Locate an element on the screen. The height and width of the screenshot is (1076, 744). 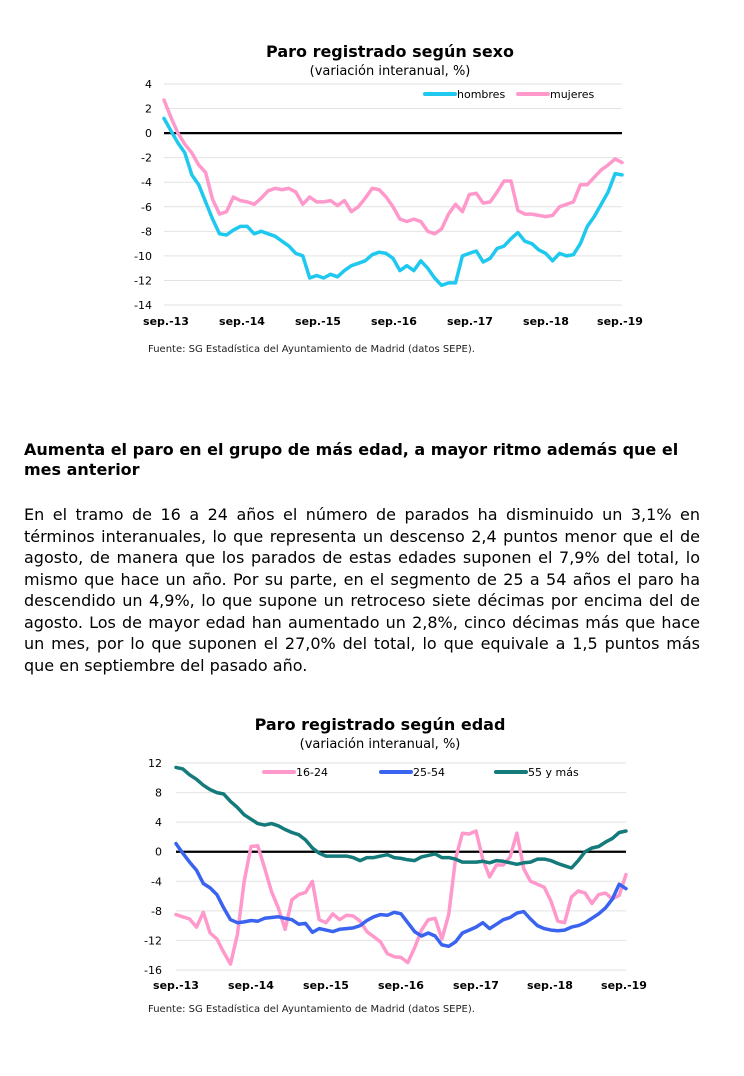
y-tick-label: -2 is located at coordinates (146, 158).